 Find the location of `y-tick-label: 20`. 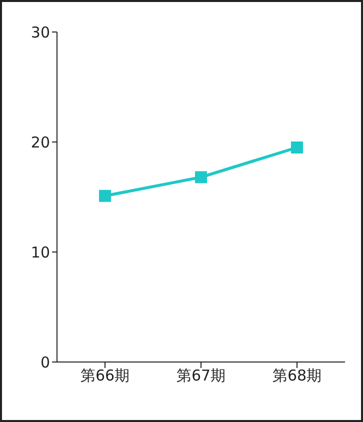

y-tick-label: 20 is located at coordinates (40, 142).